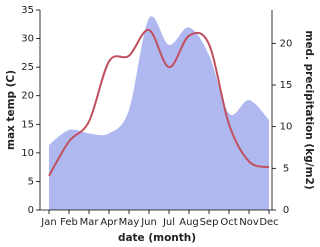 The height and width of the screenshot is (247, 320). What do you see at coordinates (286, 127) in the screenshot?
I see `y2-tick-label: 10` at bounding box center [286, 127].